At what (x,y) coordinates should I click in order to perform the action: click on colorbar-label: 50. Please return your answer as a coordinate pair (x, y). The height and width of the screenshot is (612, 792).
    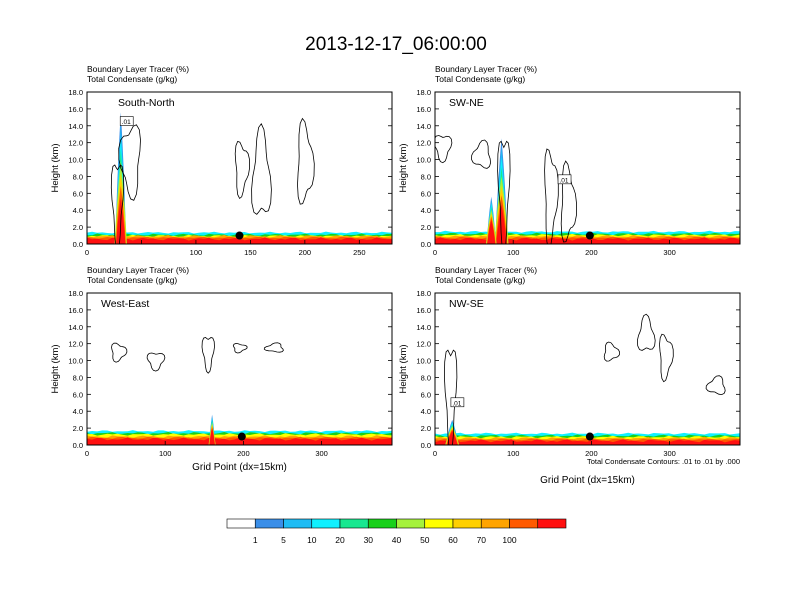
    Looking at the image, I should click on (425, 540).